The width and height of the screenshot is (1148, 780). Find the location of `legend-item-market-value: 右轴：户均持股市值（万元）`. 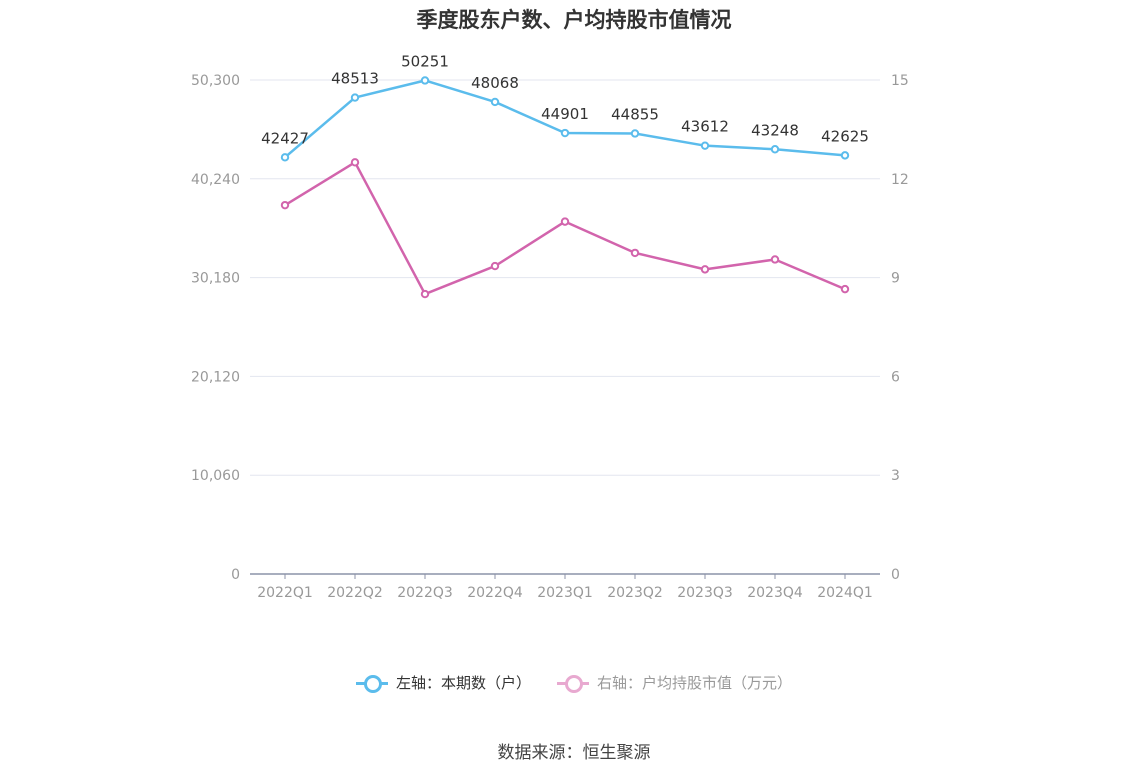

legend-item-market-value: 右轴：户均持股市值（万元） is located at coordinates (674, 682).